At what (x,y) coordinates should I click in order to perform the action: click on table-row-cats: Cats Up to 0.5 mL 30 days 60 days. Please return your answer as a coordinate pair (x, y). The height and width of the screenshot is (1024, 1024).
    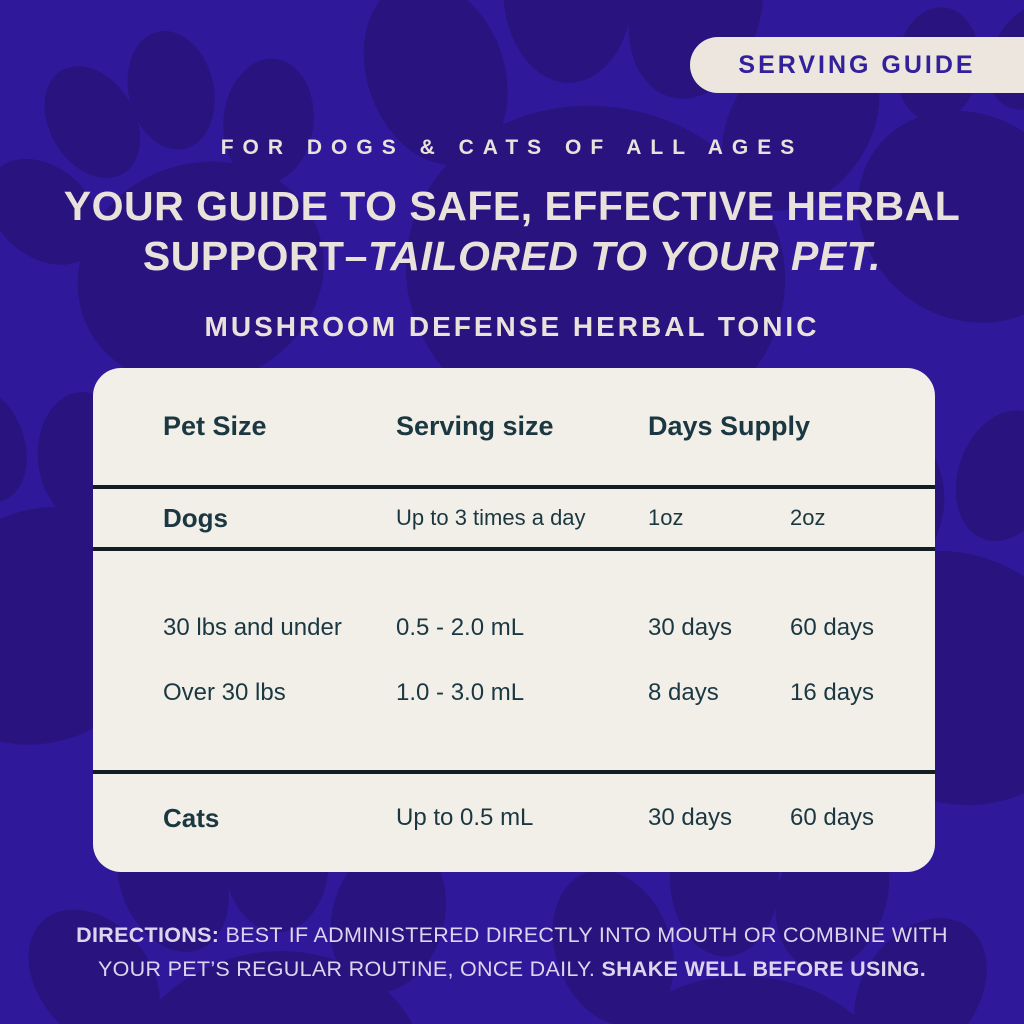
    Looking at the image, I should click on (514, 823).